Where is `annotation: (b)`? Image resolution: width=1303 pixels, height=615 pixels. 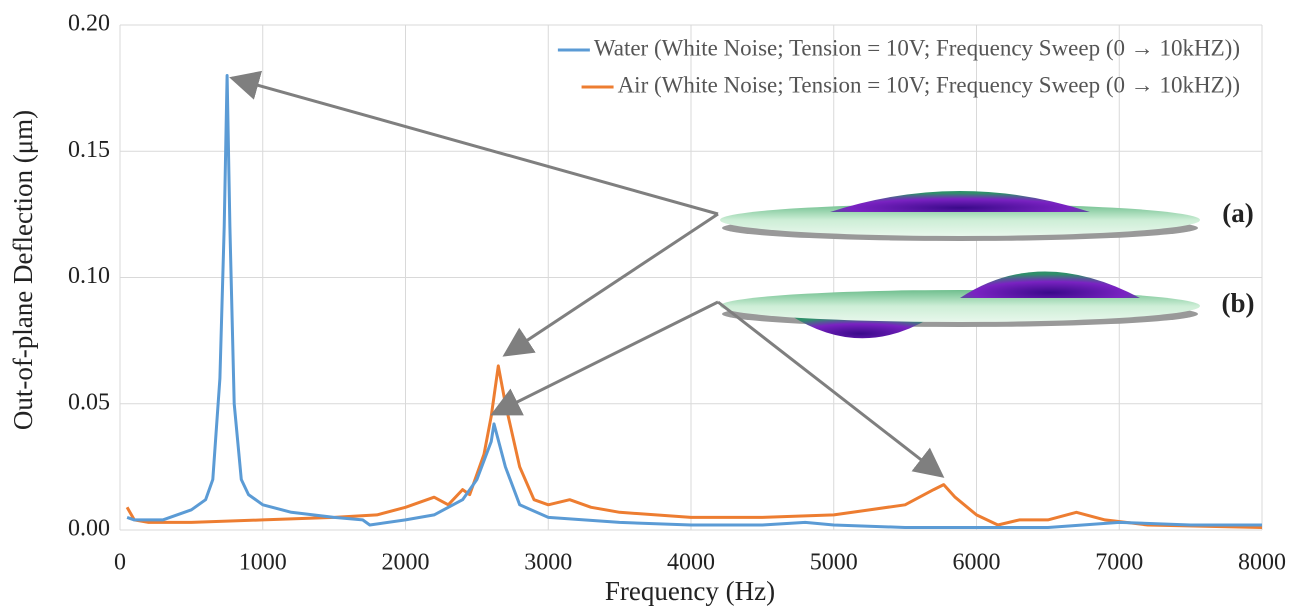
annotation: (b) is located at coordinates (1238, 303).